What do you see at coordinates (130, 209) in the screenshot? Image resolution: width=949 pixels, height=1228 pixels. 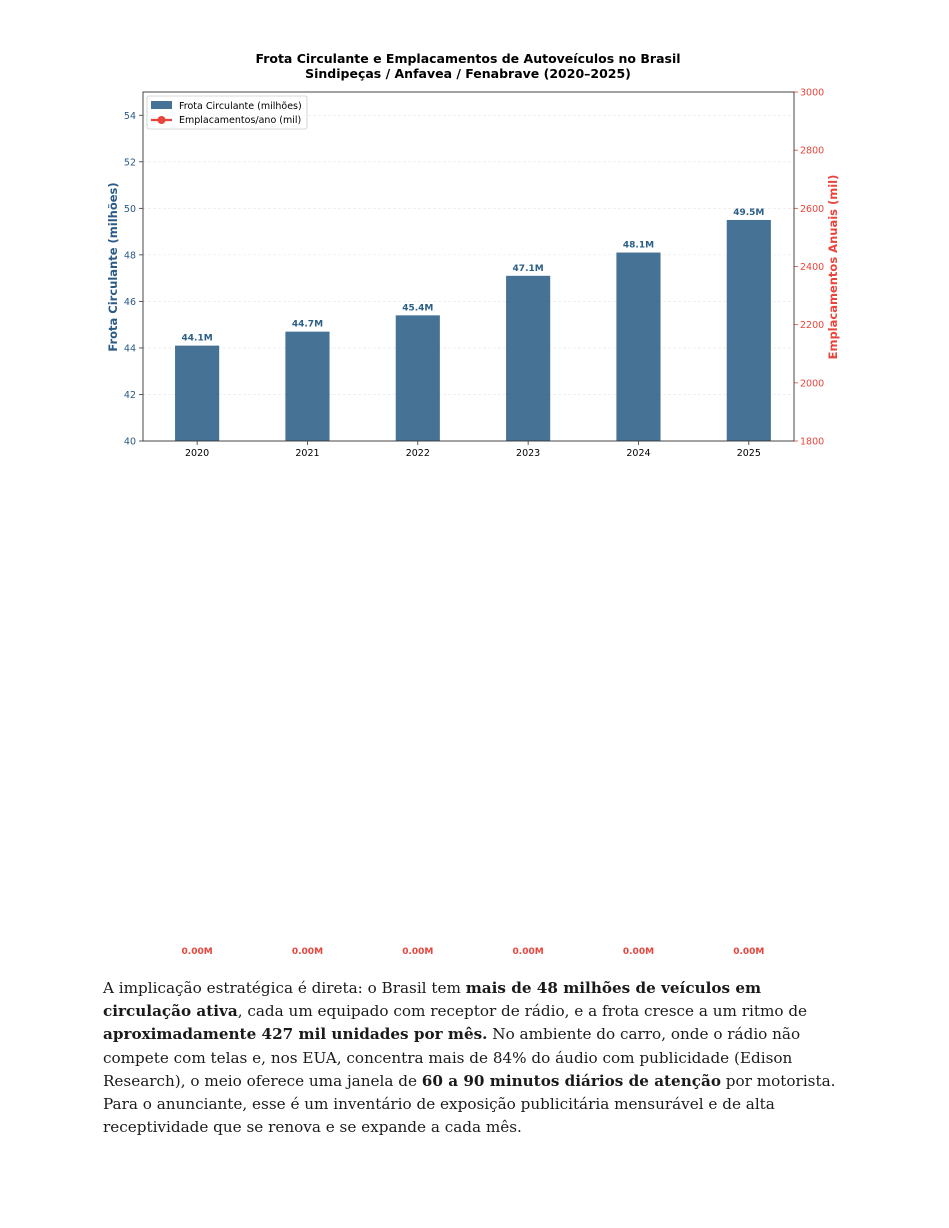 I see `left-tick-label: 50` at bounding box center [130, 209].